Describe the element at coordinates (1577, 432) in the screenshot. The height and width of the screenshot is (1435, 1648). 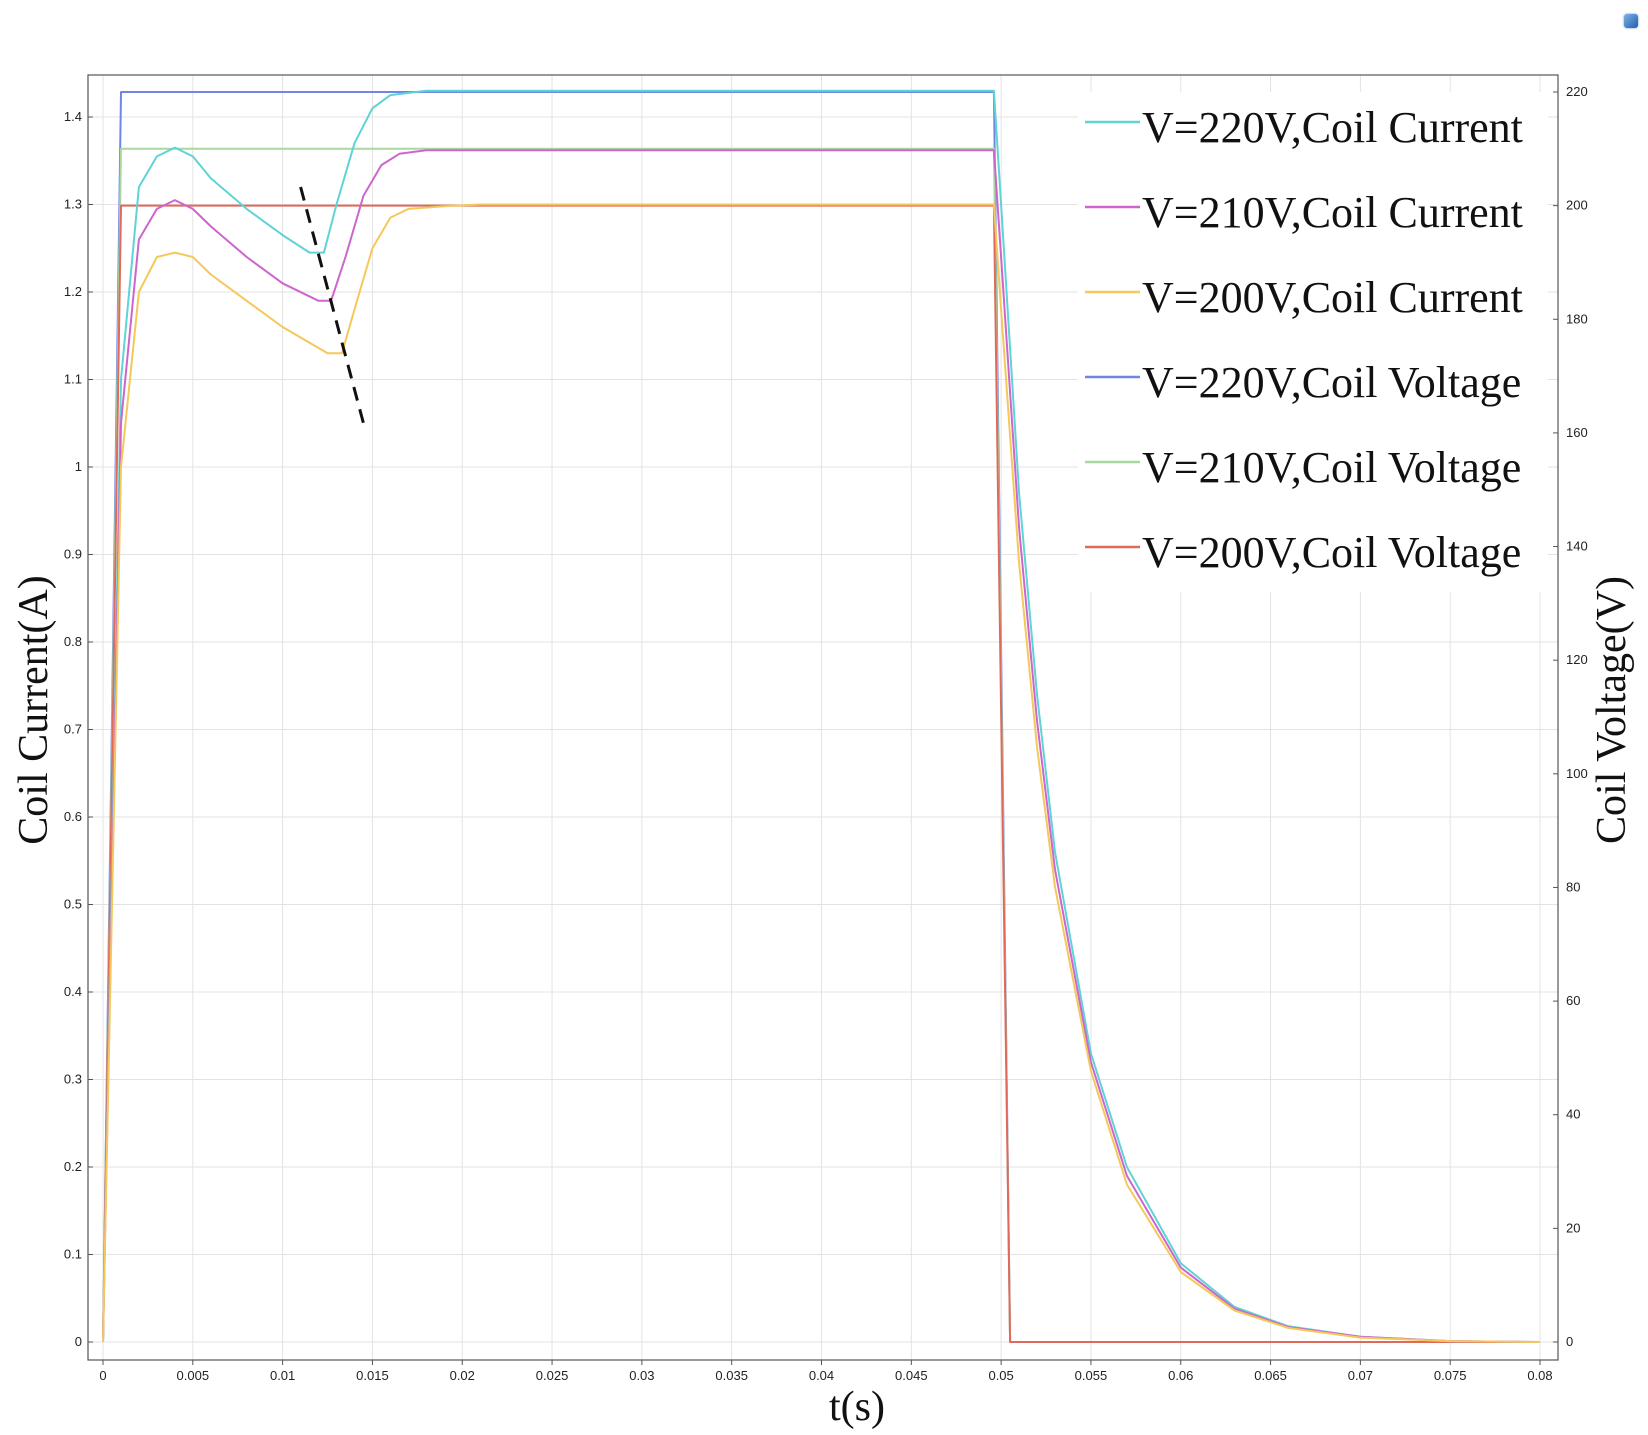
I see `y-right-tick-label: 160` at that location.